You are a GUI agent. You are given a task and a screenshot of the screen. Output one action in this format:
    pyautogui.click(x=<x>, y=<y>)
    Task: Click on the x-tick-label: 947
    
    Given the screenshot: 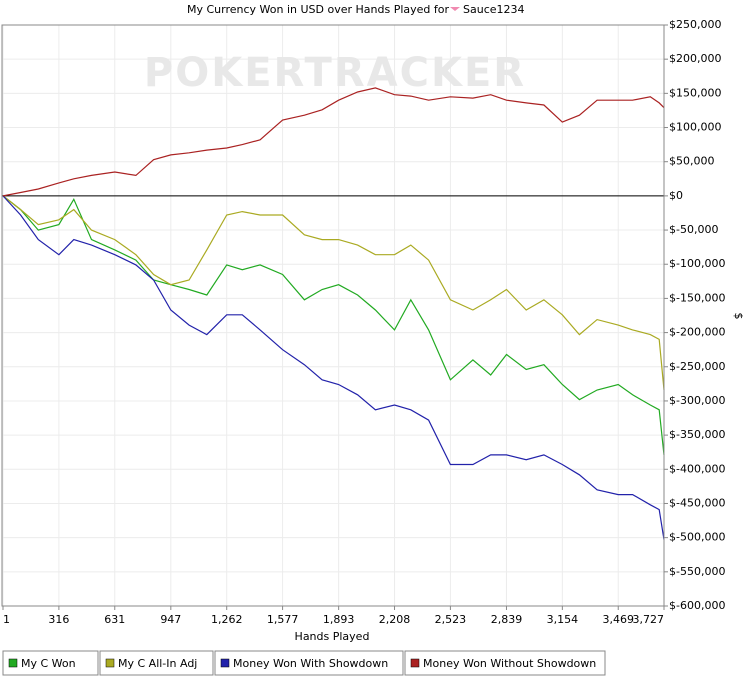 What is the action you would take?
    pyautogui.click(x=170, y=619)
    